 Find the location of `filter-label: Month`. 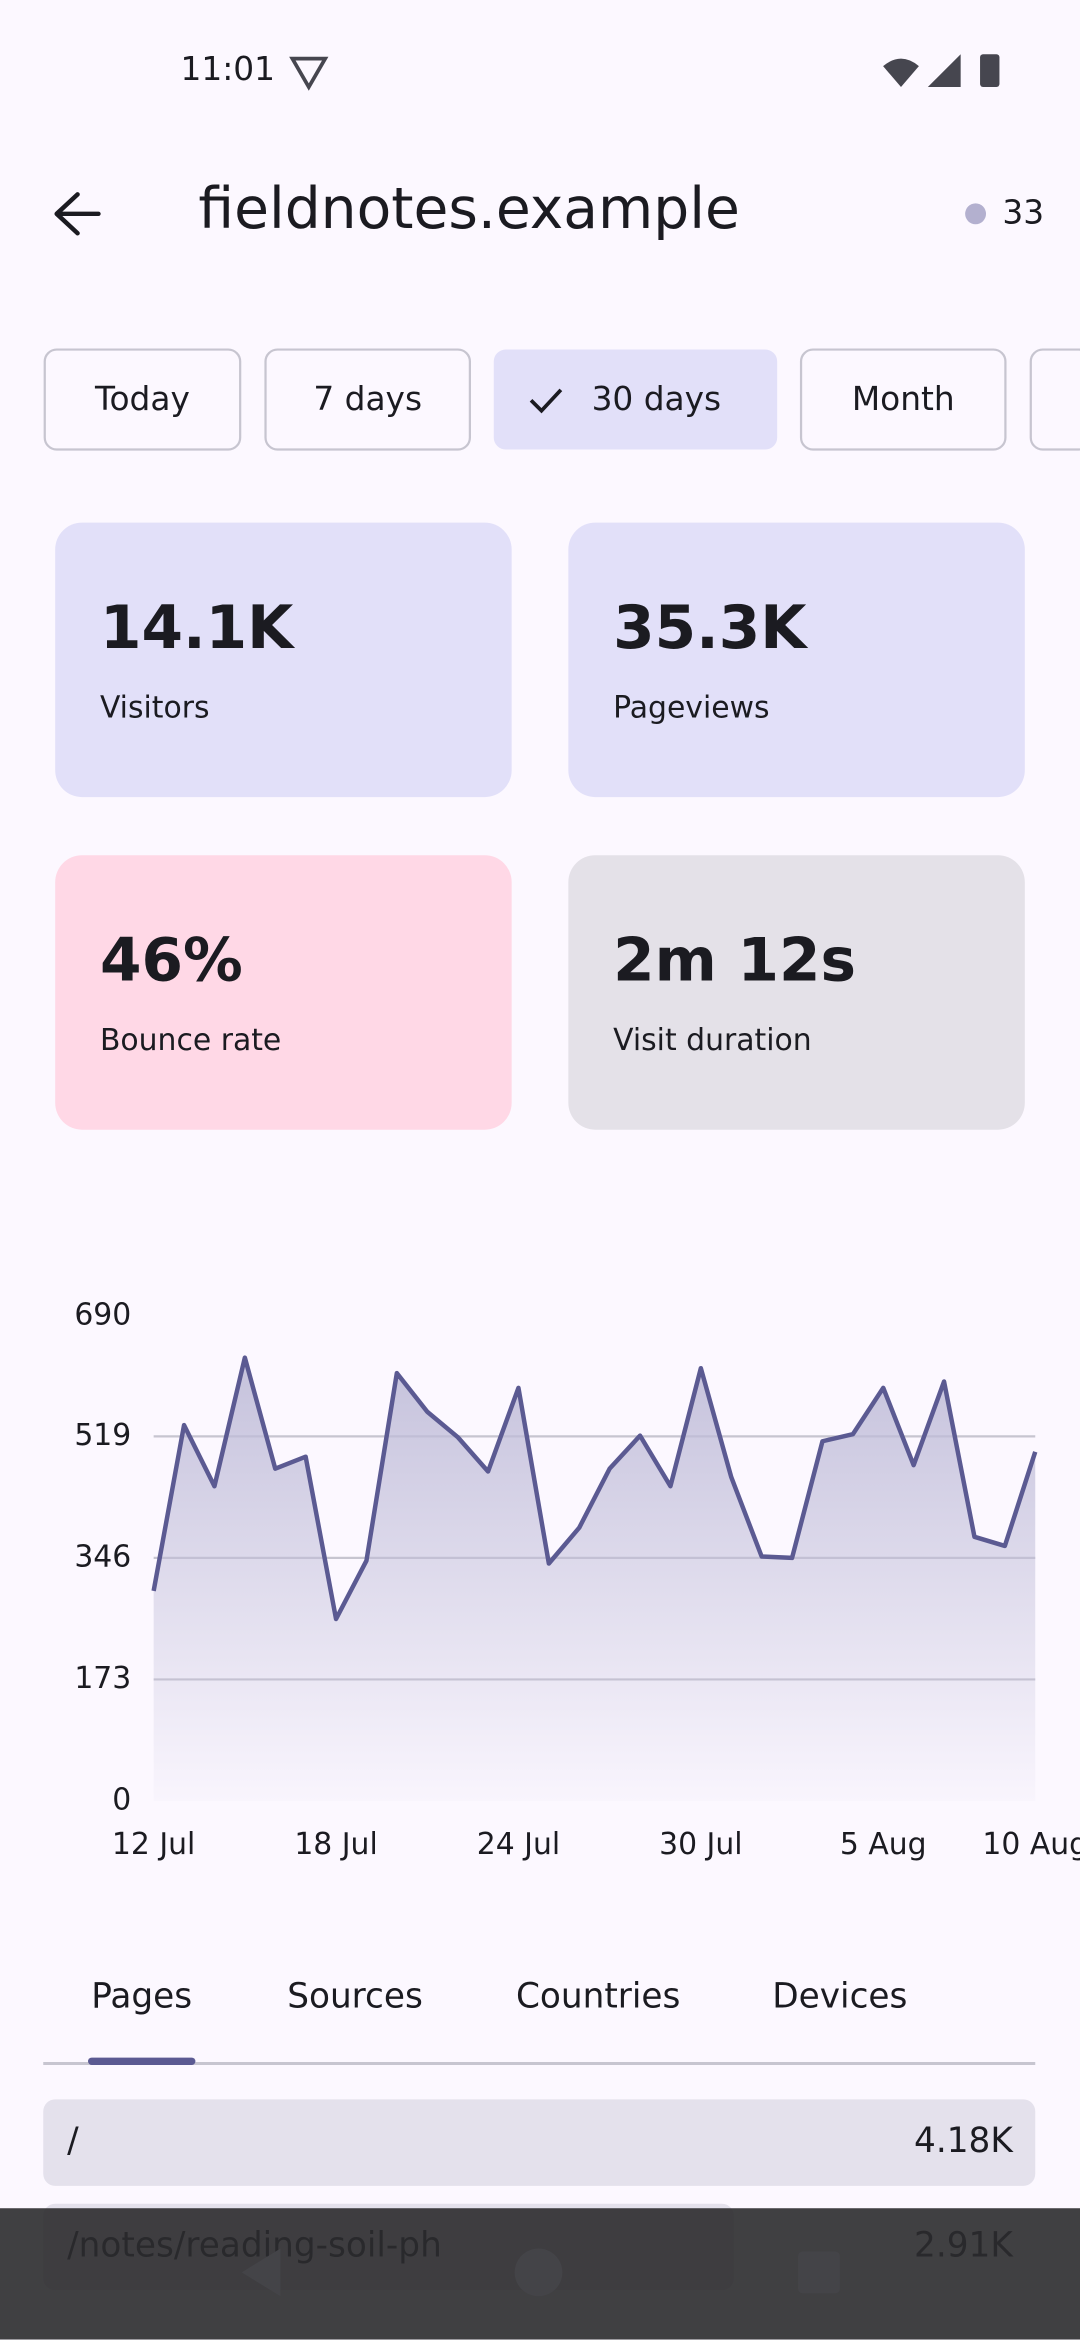

filter-label: Month is located at coordinates (903, 399).